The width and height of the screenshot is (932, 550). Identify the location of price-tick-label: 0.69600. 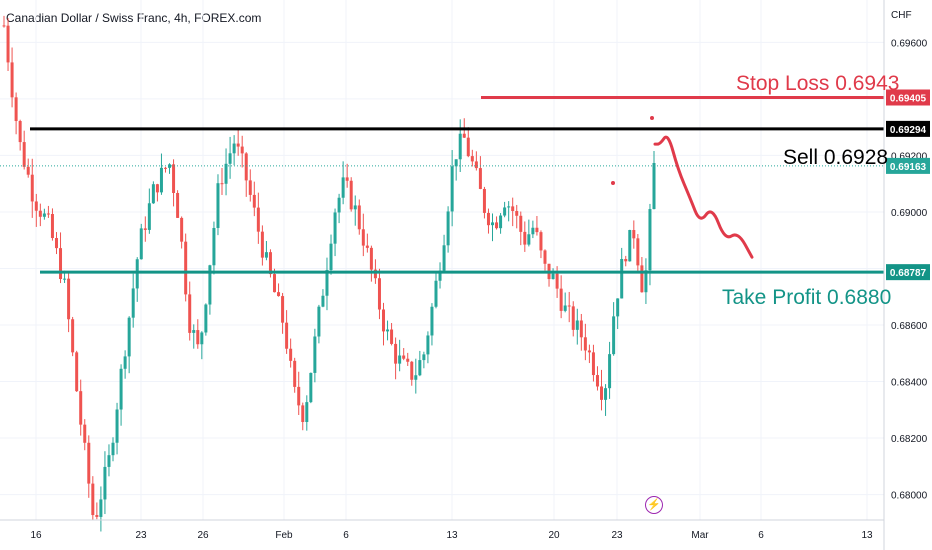
(909, 43).